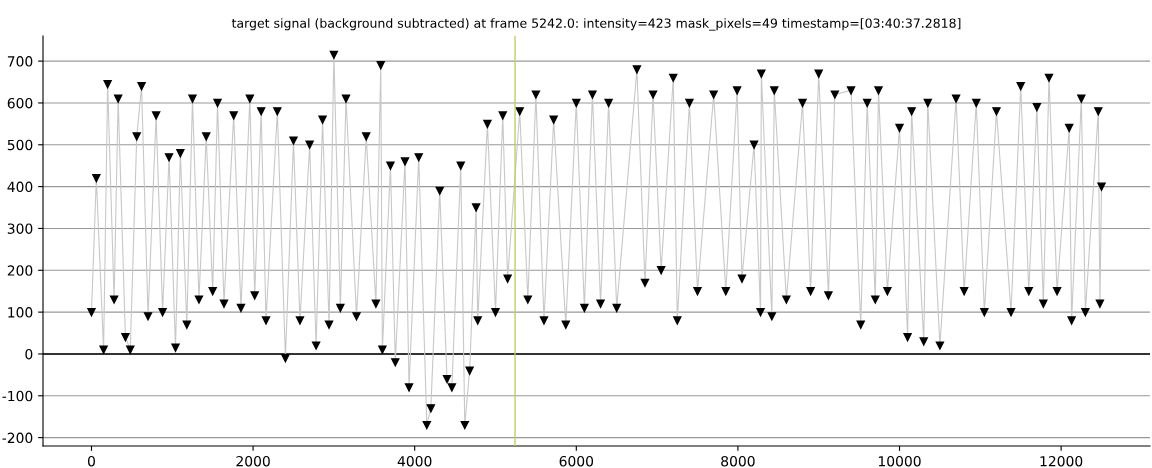  What do you see at coordinates (91, 461) in the screenshot?
I see `x-tick-label: 0` at bounding box center [91, 461].